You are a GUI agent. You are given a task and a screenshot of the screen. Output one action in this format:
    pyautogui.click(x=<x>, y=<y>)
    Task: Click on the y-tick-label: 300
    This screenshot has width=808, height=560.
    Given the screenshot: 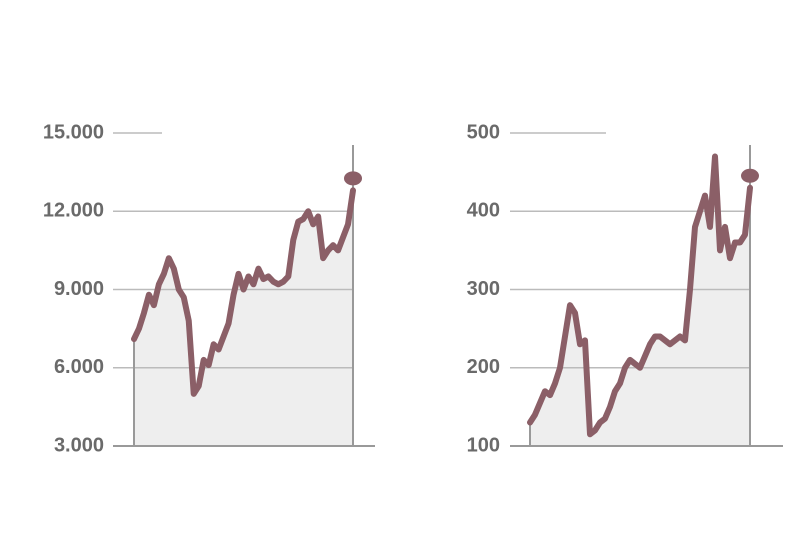 What is the action you would take?
    pyautogui.click(x=483, y=289)
    